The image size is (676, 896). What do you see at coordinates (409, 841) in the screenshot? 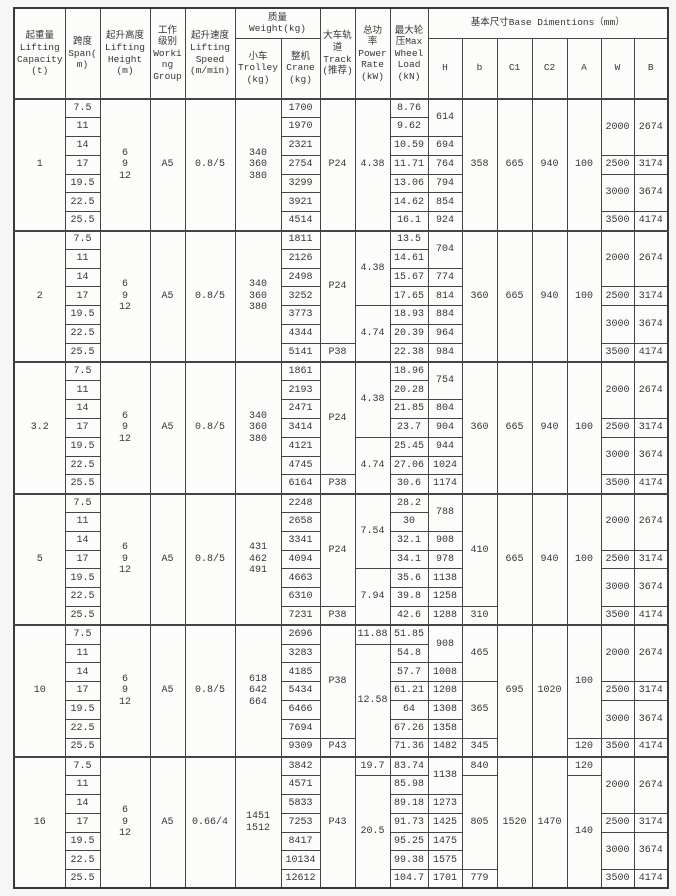
I see `cell-wheel-load: 95.25` at bounding box center [409, 841].